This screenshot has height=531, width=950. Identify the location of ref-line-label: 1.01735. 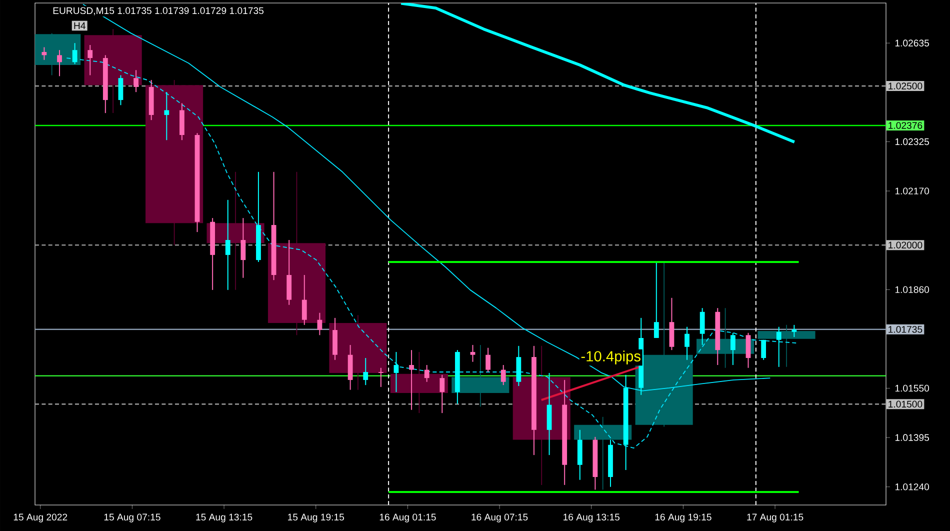
(905, 329).